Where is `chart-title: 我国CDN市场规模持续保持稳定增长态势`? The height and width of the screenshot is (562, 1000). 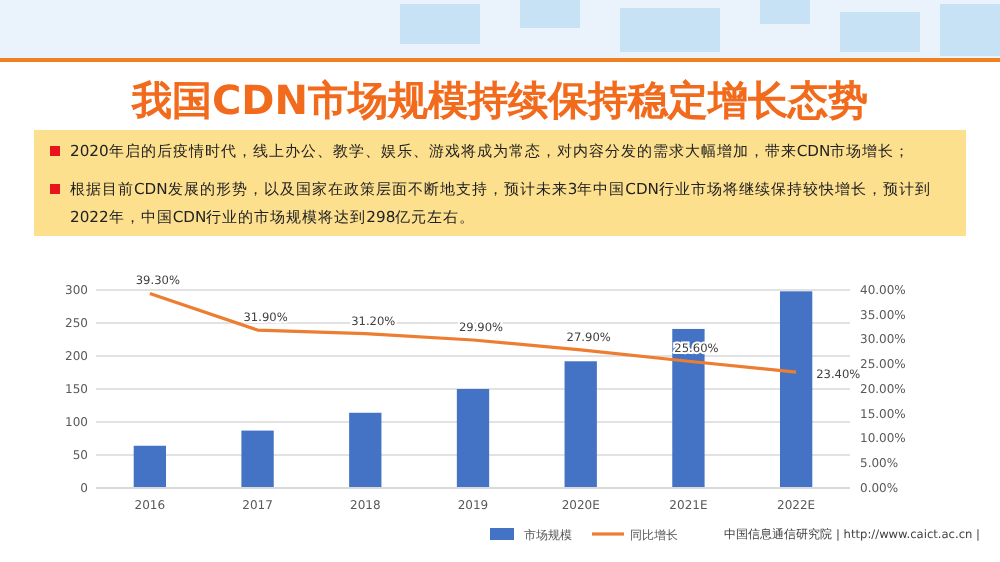
chart-title: 我国CDN市场规模持续保持稳定增长态势 is located at coordinates (499, 100).